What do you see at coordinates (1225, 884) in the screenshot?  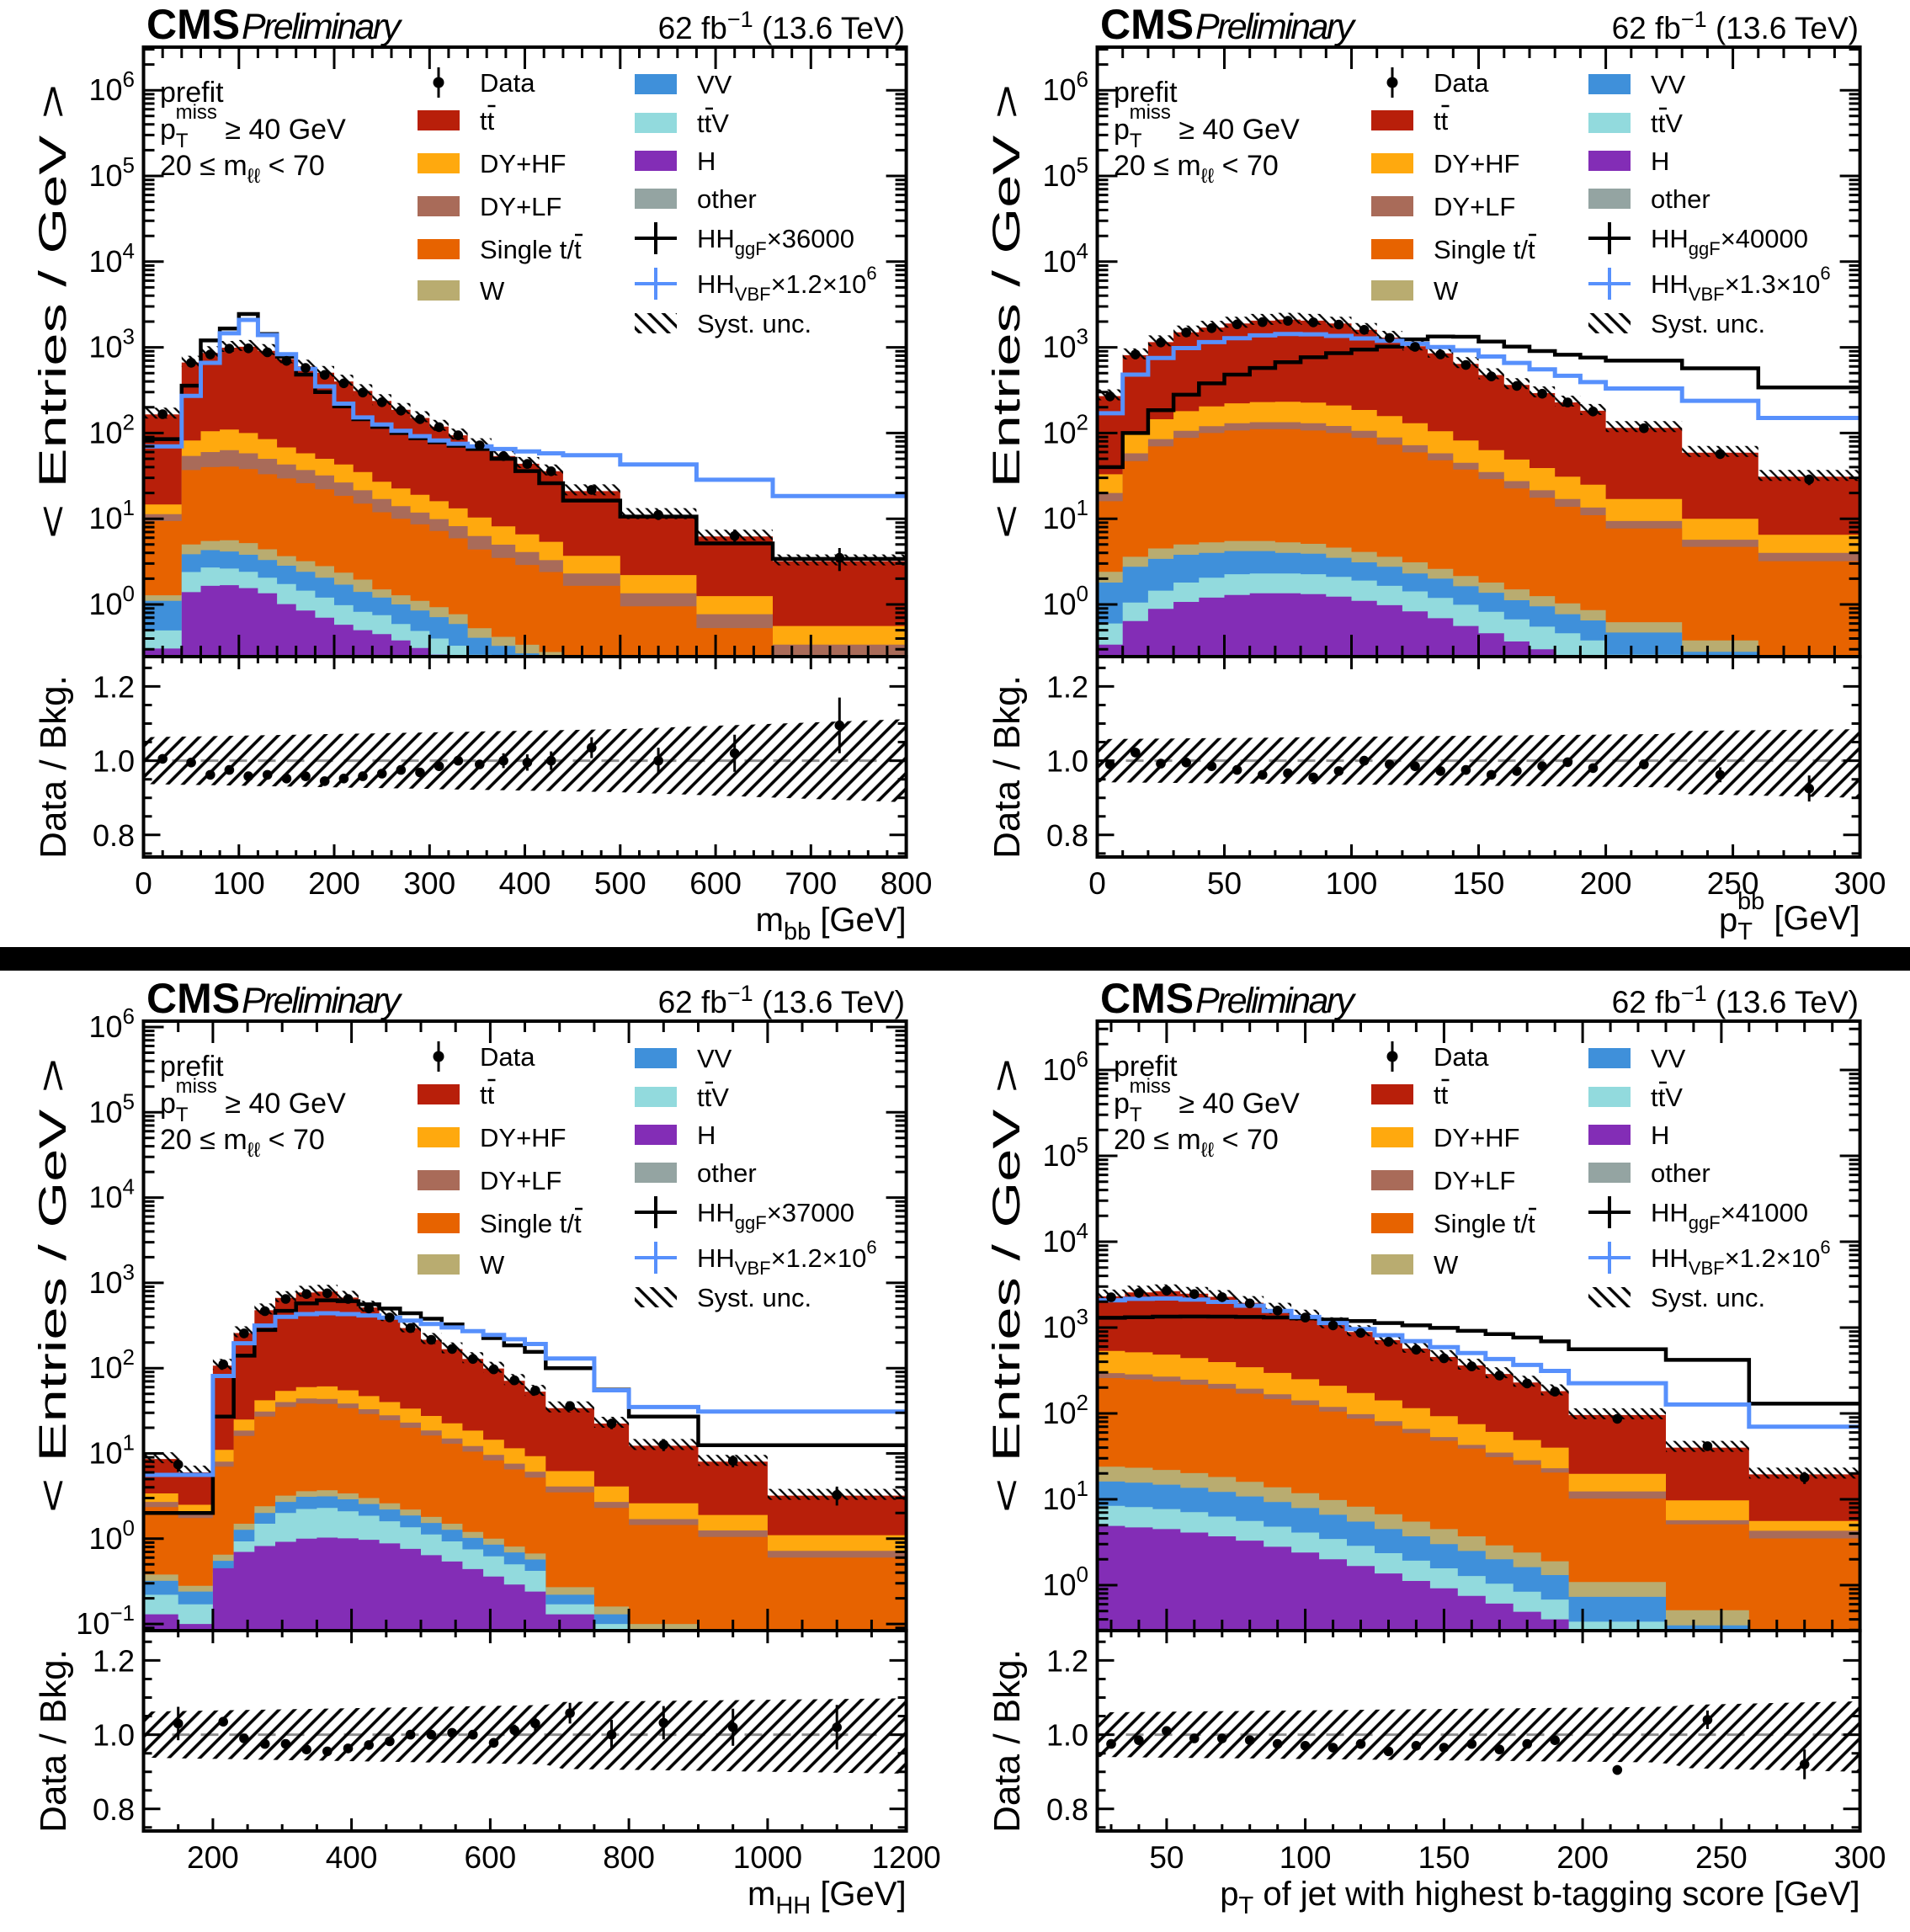 I see `svg-text: 50` at bounding box center [1225, 884].